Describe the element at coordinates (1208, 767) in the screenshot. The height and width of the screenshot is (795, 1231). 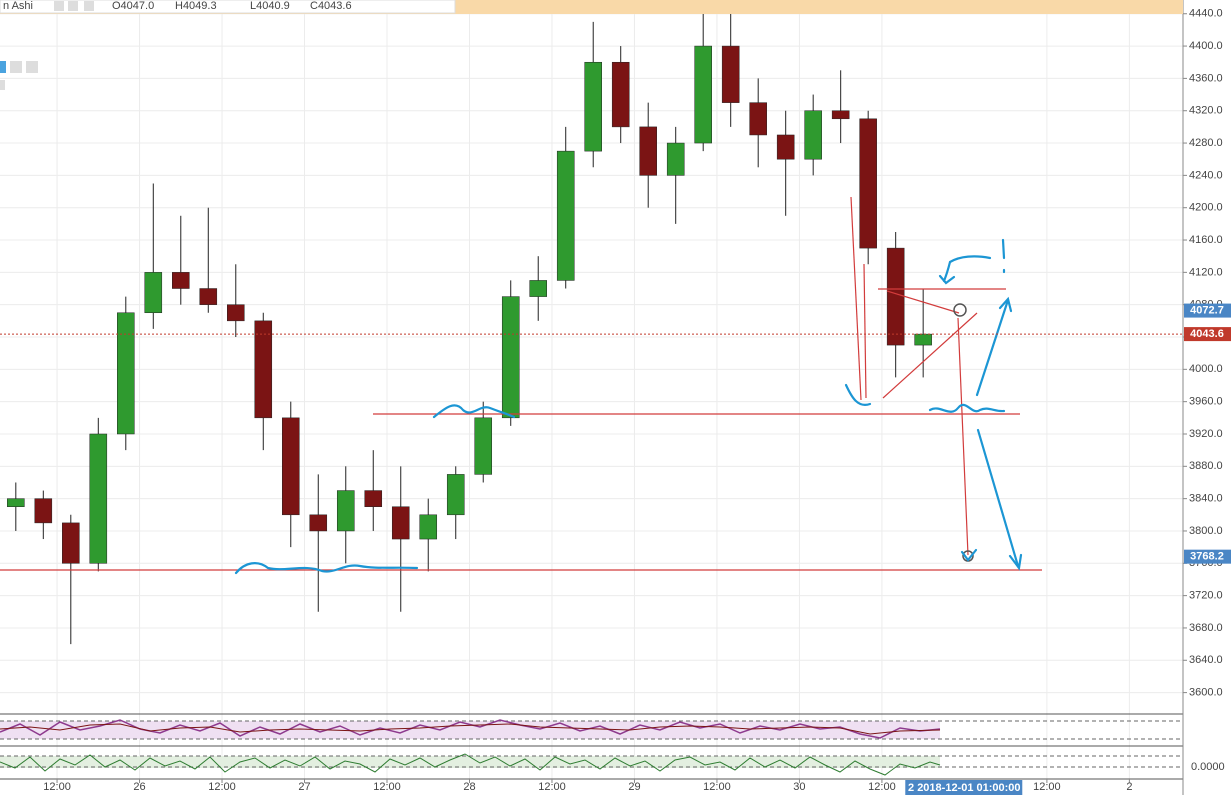
I see `indicator-label: 0.0000` at that location.